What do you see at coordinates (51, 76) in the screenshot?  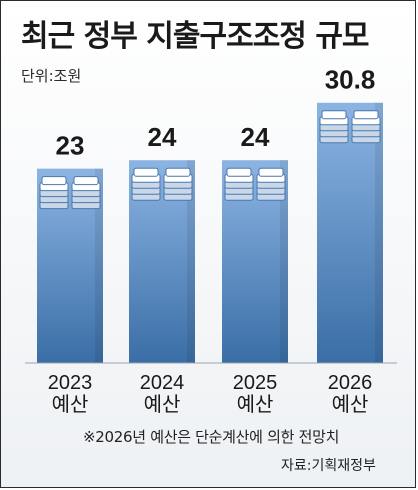 I see `unit-label: 단위:조원` at bounding box center [51, 76].